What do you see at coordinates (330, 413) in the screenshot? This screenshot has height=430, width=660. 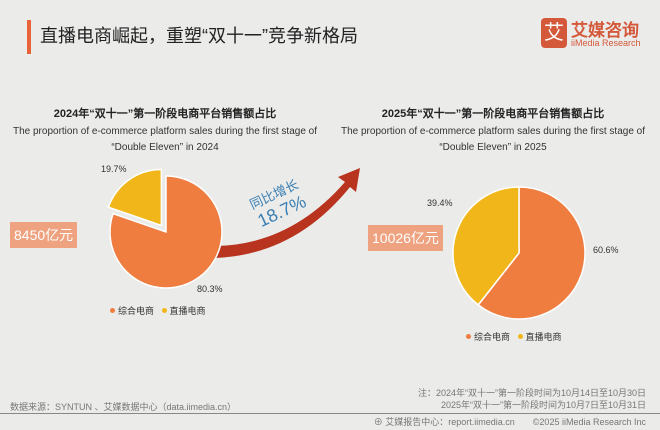 I see `footer-divider` at bounding box center [330, 413].